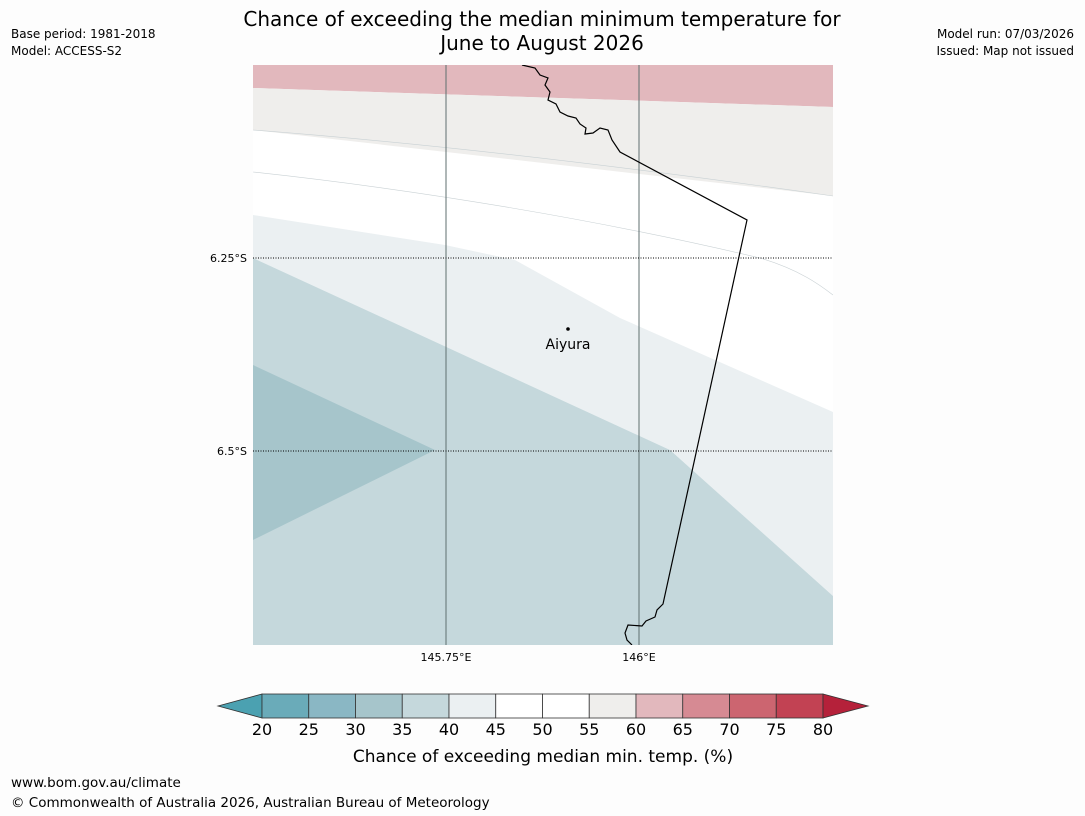 This screenshot has height=816, width=1085. Describe the element at coordinates (729, 729) in the screenshot. I see `colorbar-tick-label: 70` at that location.